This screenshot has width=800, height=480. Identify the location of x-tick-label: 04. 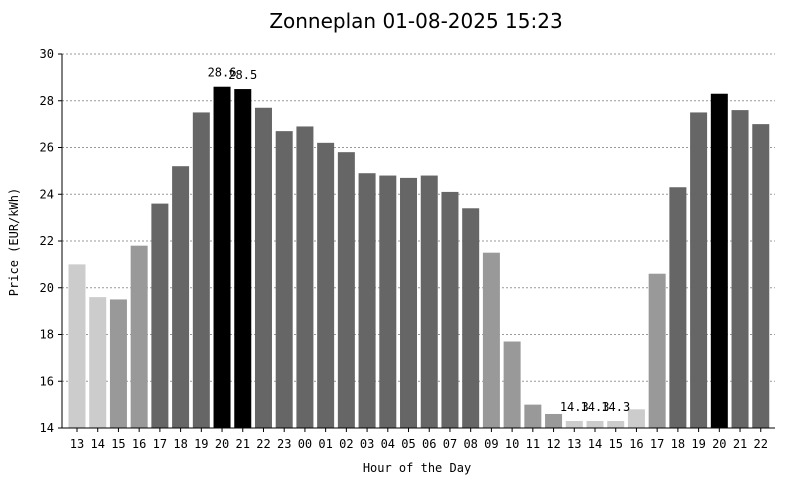
(388, 444).